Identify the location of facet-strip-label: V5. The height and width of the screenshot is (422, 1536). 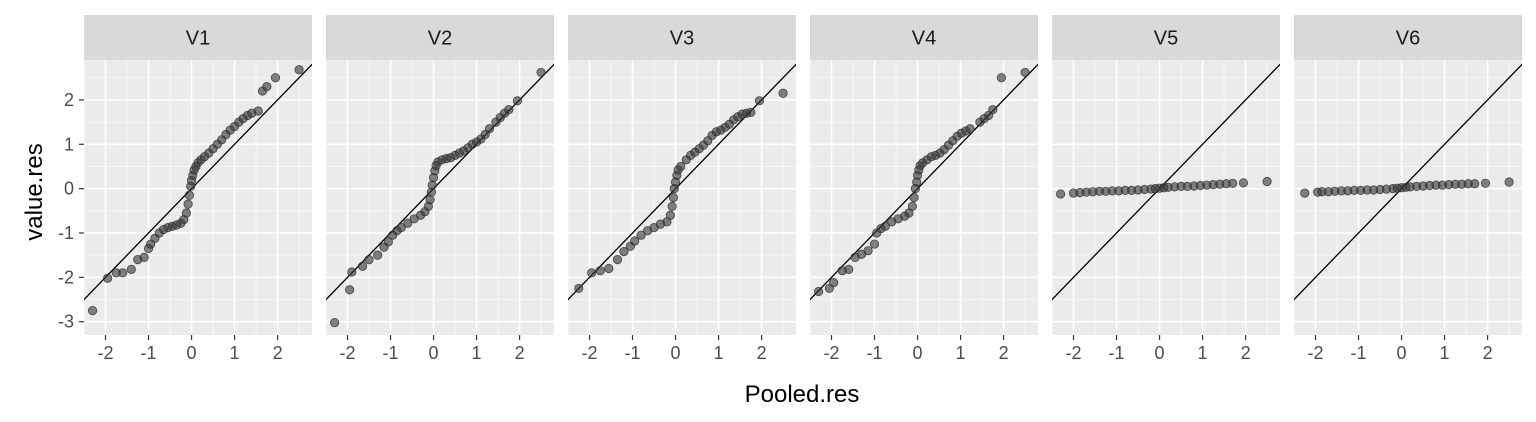
(1166, 39).